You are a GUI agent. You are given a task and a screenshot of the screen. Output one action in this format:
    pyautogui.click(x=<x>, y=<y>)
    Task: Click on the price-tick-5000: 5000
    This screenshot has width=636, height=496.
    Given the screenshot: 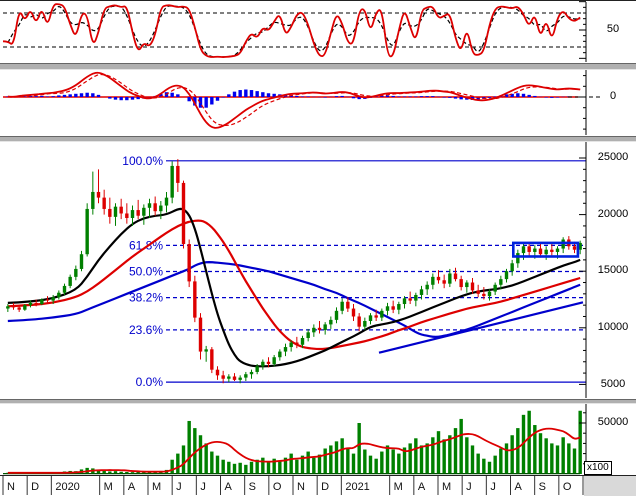 What is the action you would take?
    pyautogui.click(x=613, y=384)
    